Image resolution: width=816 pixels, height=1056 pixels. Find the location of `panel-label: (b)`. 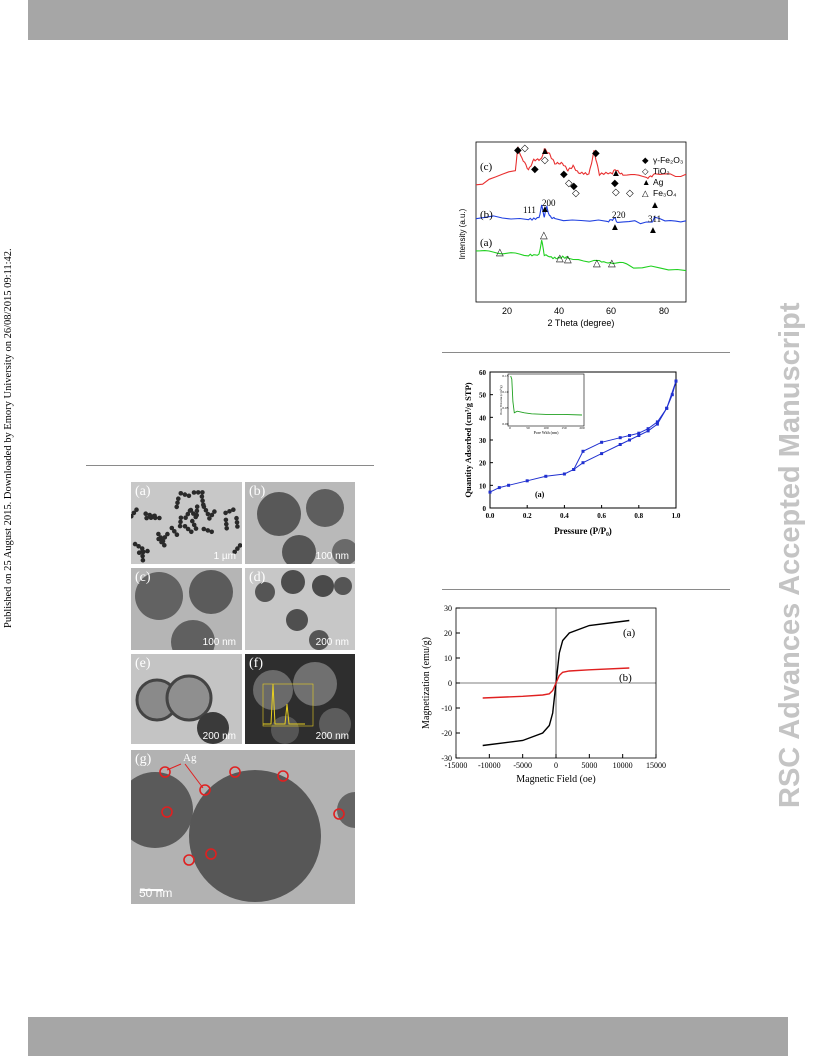

panel-label: (b) is located at coordinates (257, 491).